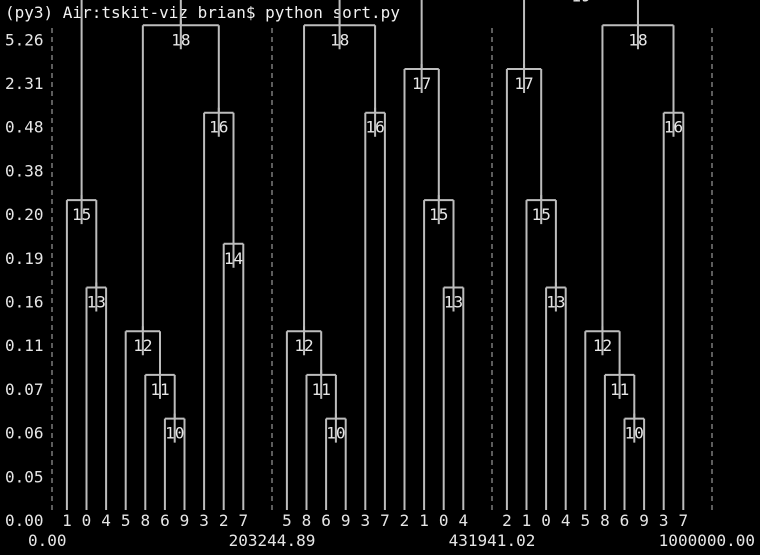  I want to click on y-axis-tick-label: 0.11, so click(24, 345).